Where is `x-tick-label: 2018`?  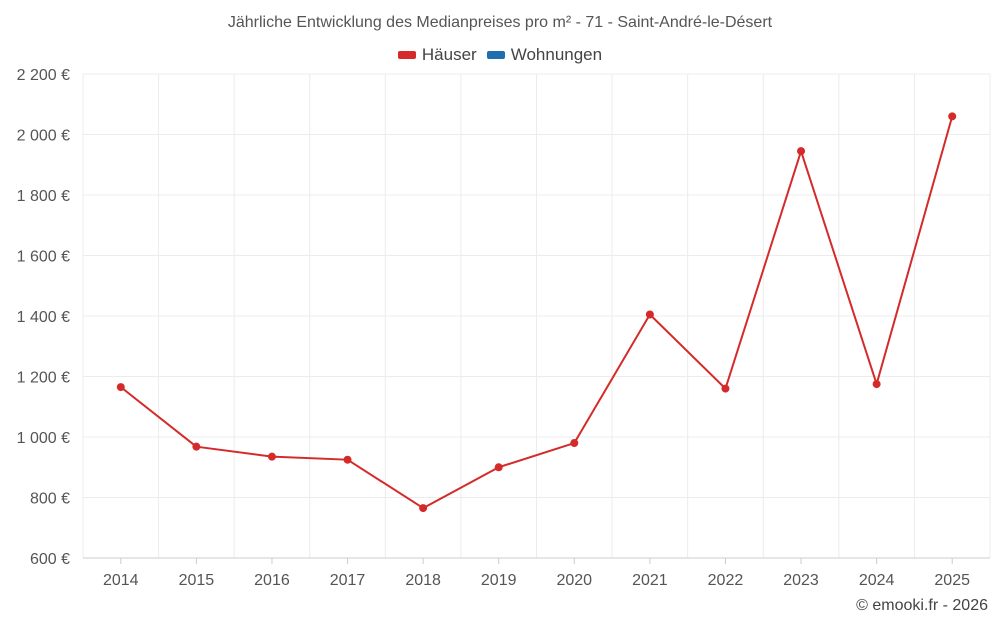 x-tick-label: 2018 is located at coordinates (423, 580).